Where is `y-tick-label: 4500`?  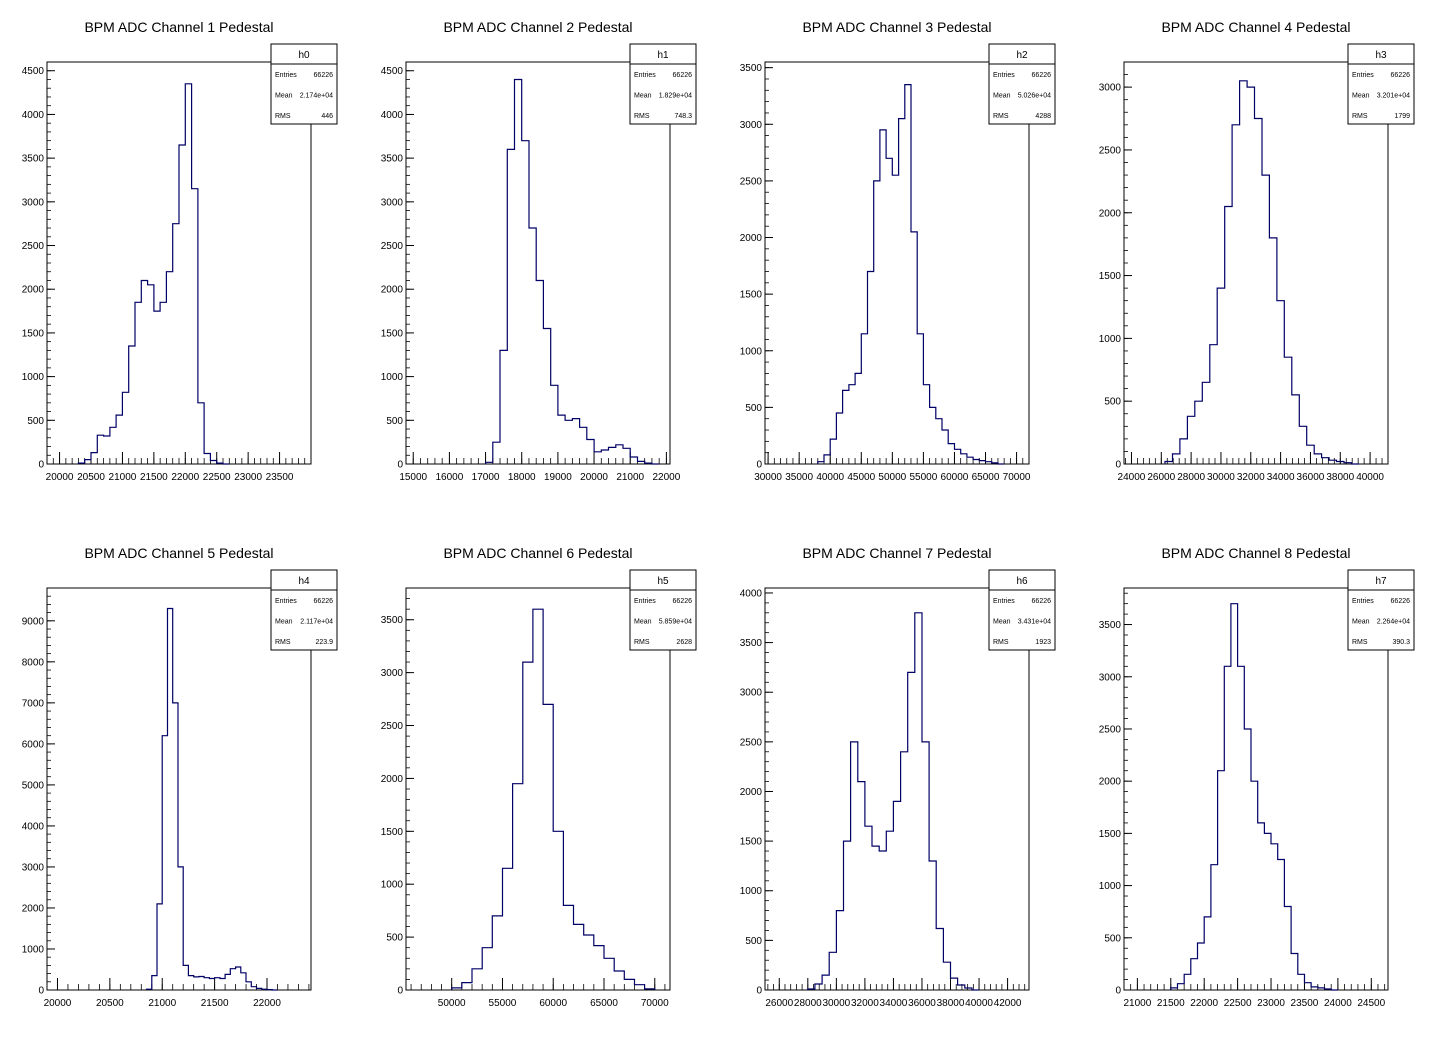
y-tick-label: 4500 is located at coordinates (33, 71).